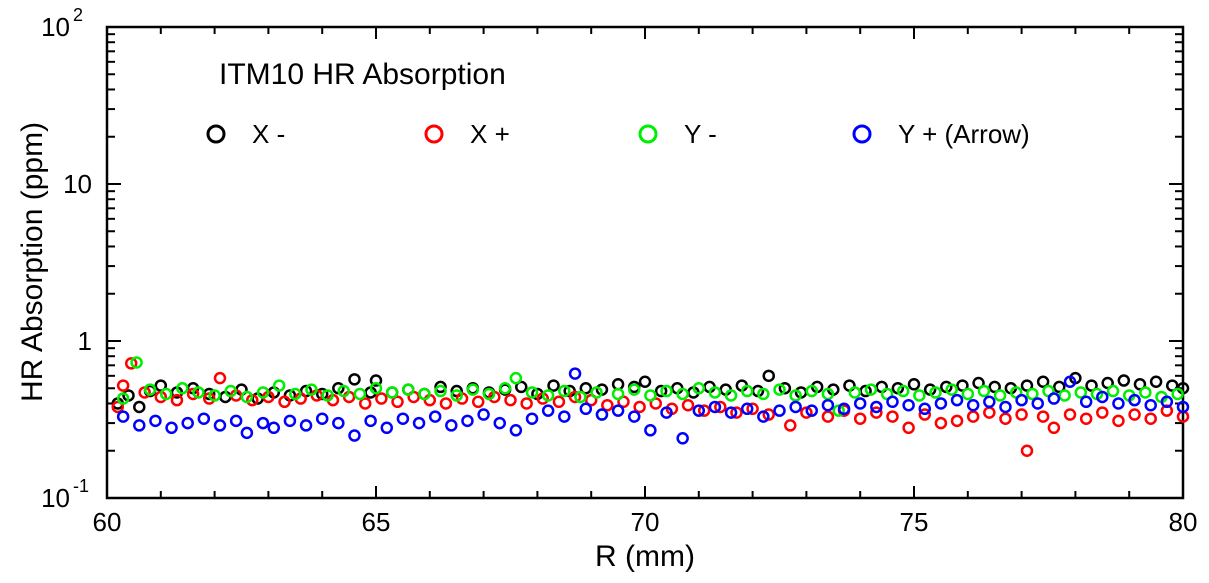  What do you see at coordinates (81, 486) in the screenshot?
I see `y-tick-exponent: -1` at bounding box center [81, 486].